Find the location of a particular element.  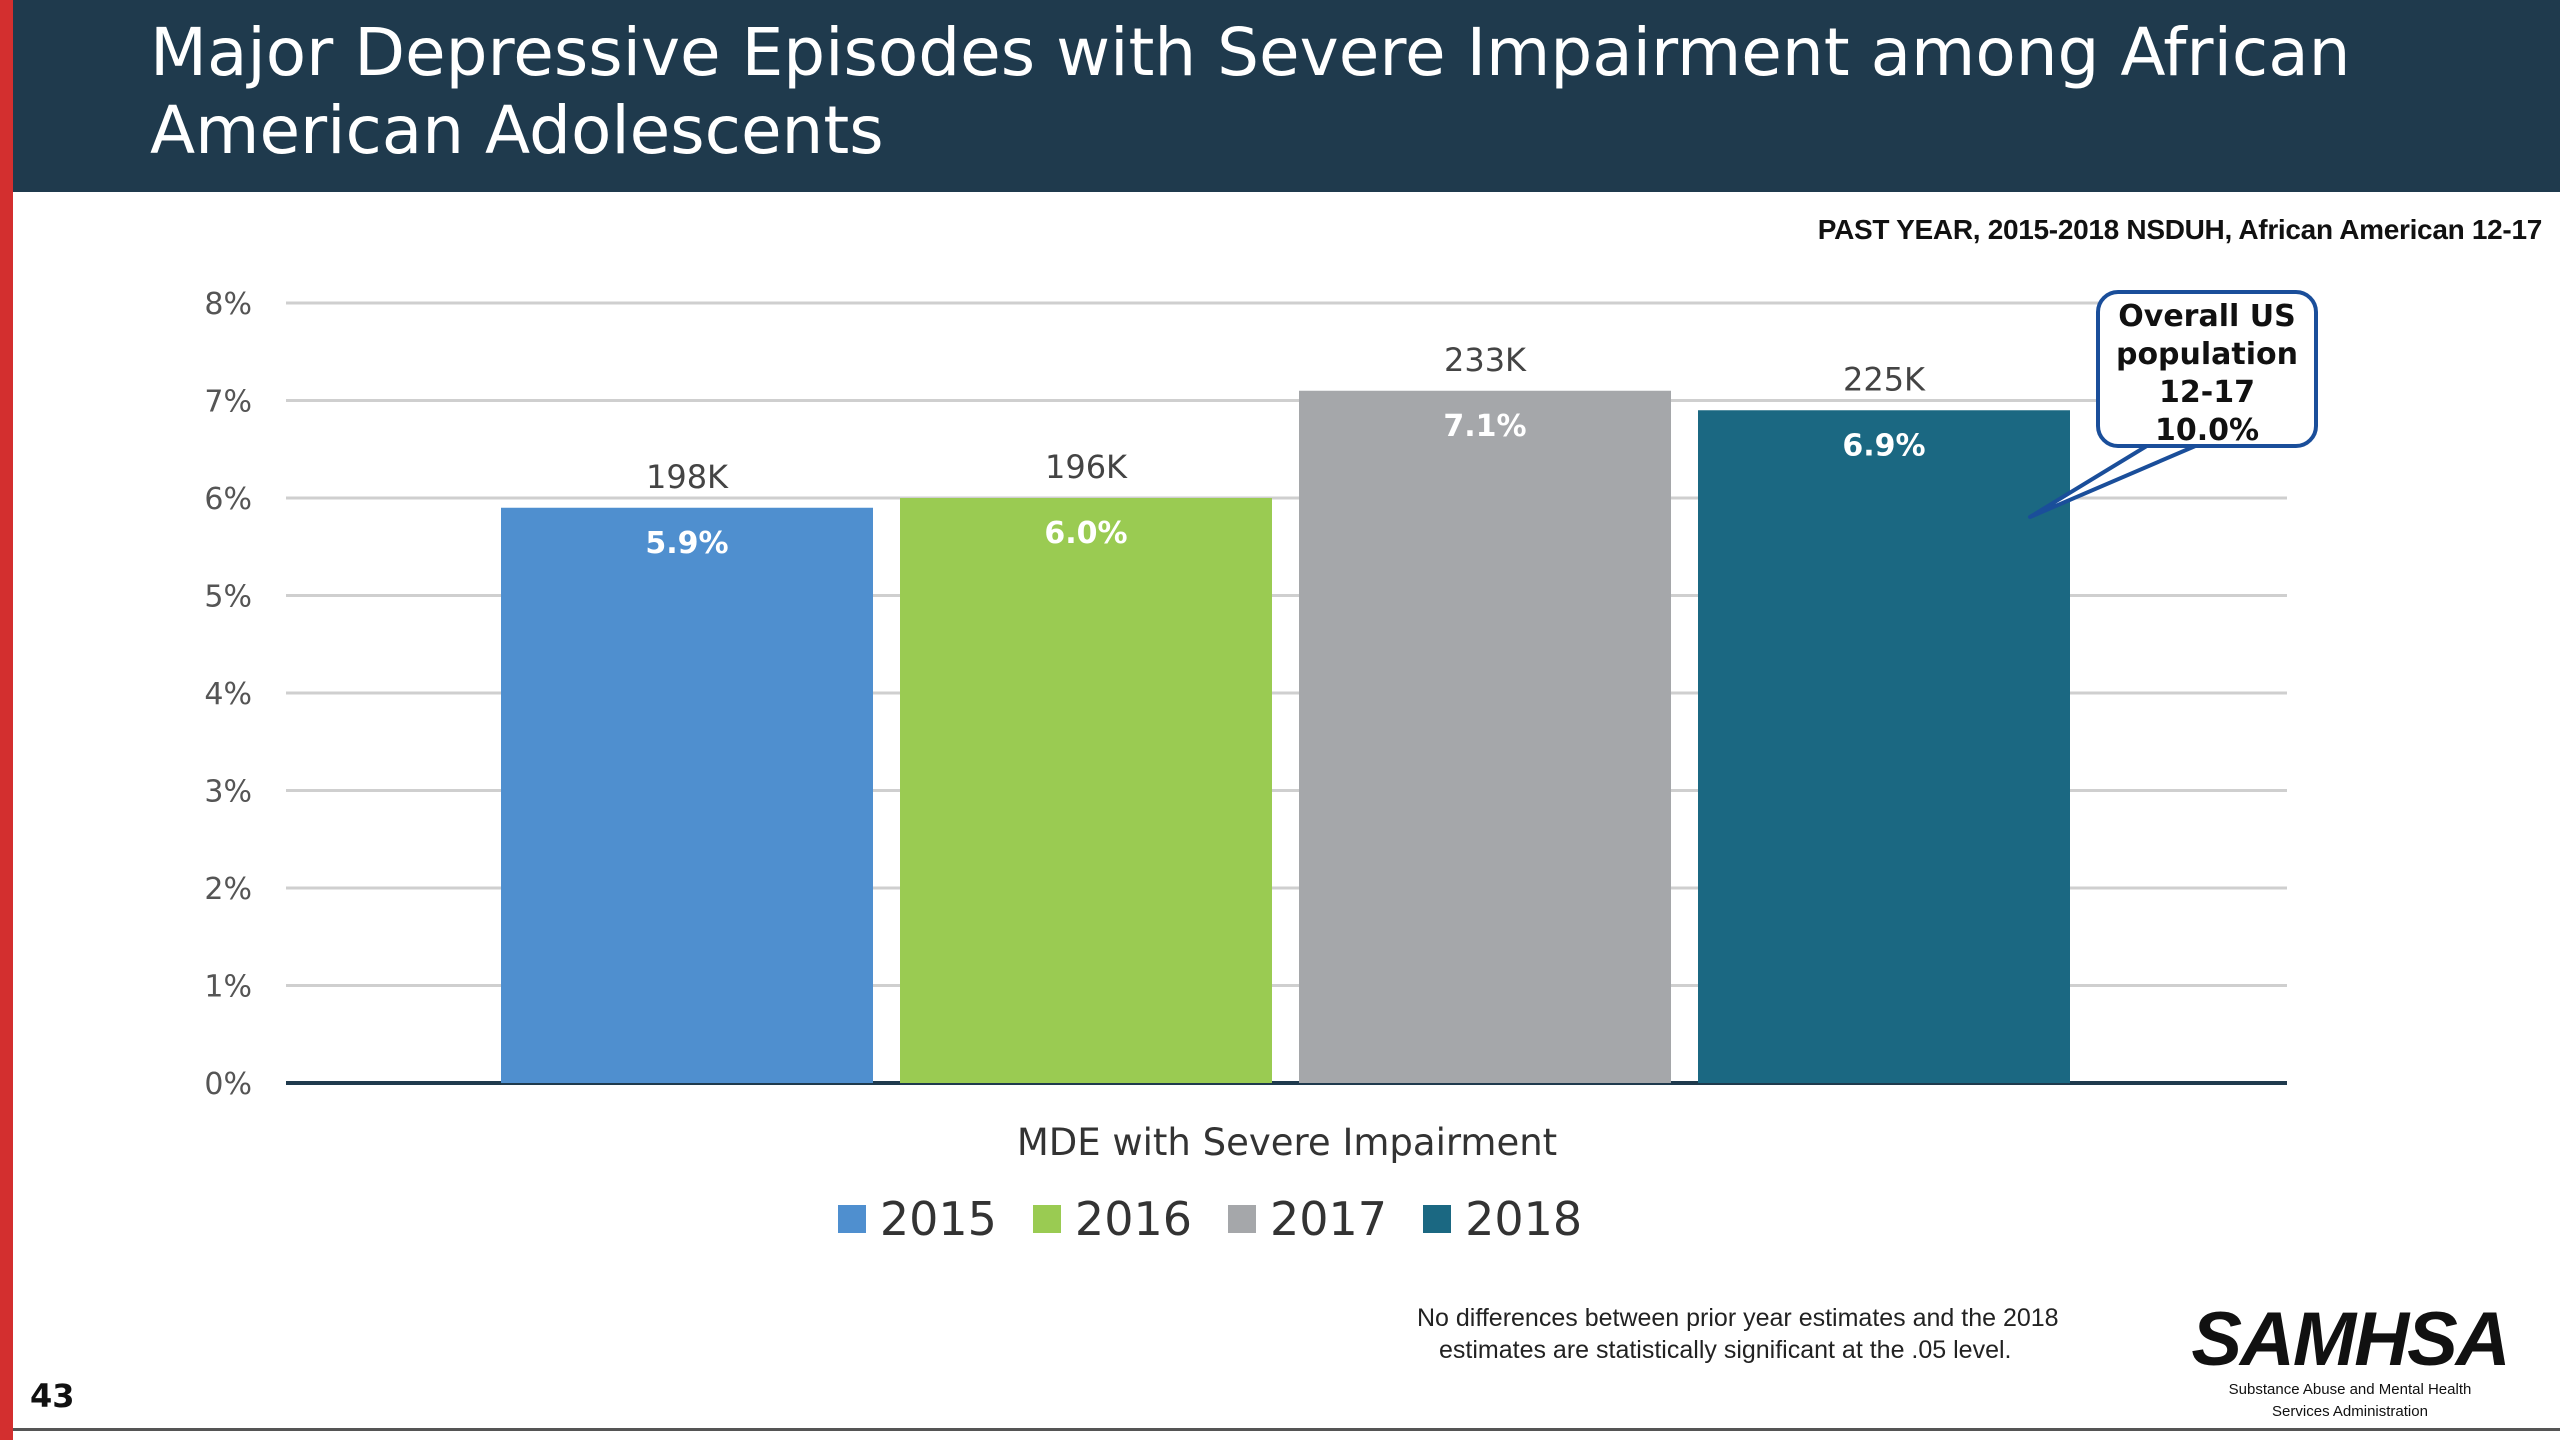

y-tick-label: 7% is located at coordinates (228, 402).